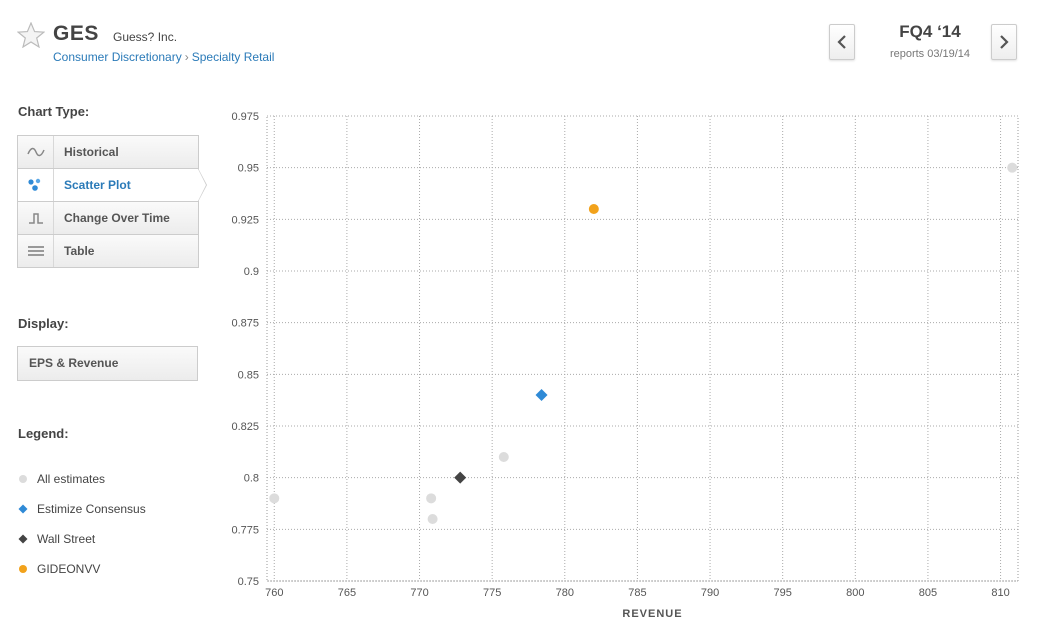 This screenshot has height=630, width=1049. Describe the element at coordinates (248, 582) in the screenshot. I see `y-tick-label: 0.75` at that location.